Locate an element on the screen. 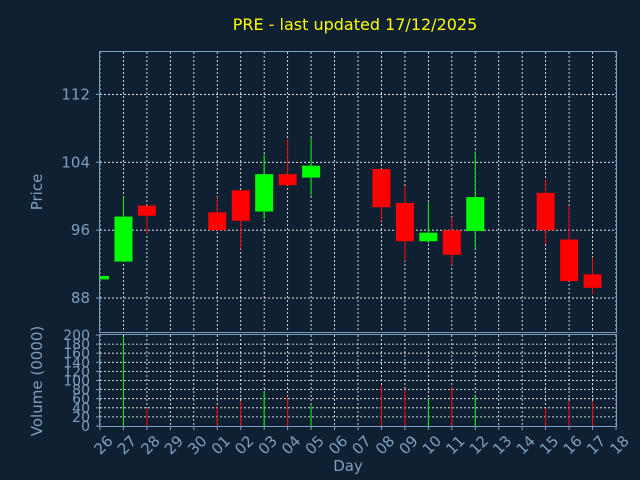 This screenshot has width=640, height=480. x-axis-label: Day is located at coordinates (348, 466).